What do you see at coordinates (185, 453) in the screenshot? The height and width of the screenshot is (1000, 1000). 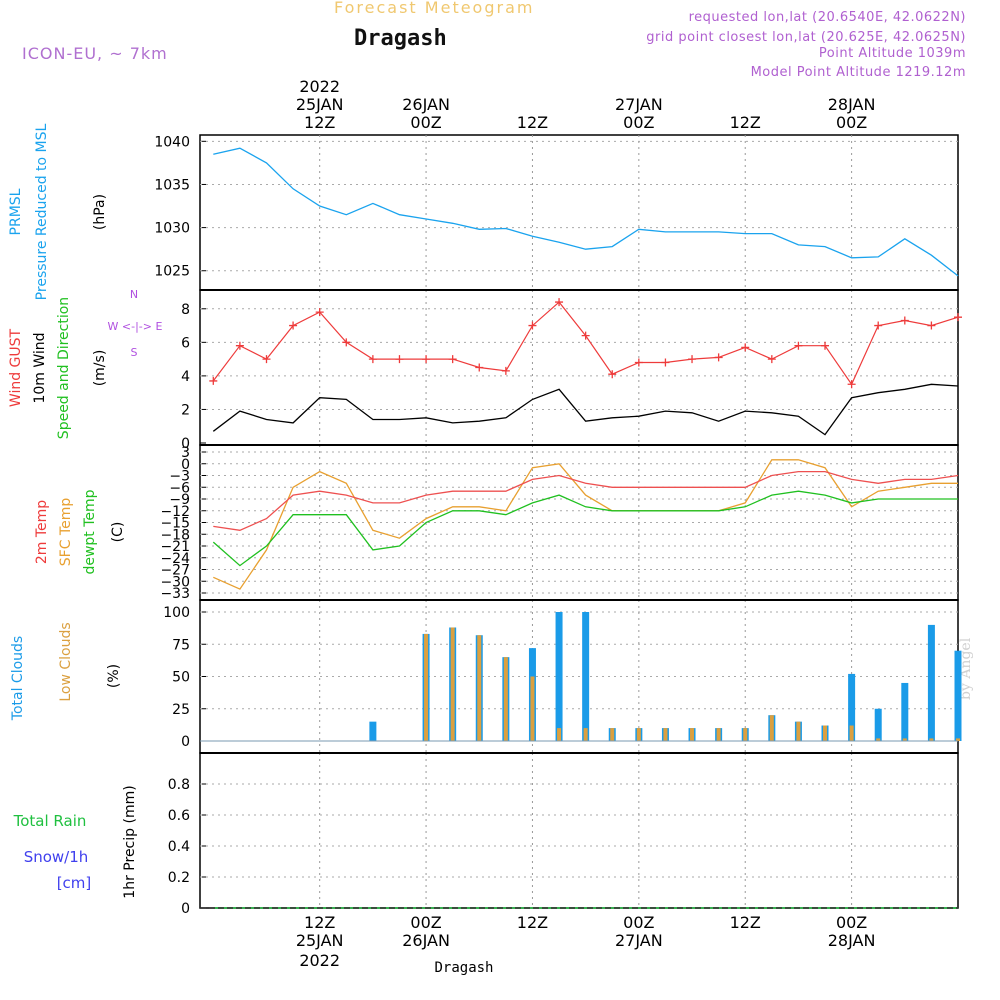 I see `y-tick-label: 3` at bounding box center [185, 453].